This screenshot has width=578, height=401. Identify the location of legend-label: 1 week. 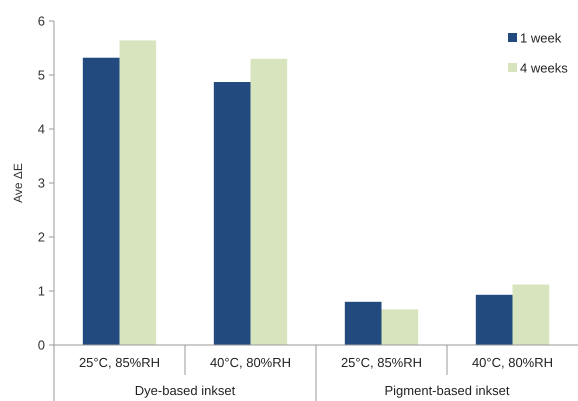
(541, 38).